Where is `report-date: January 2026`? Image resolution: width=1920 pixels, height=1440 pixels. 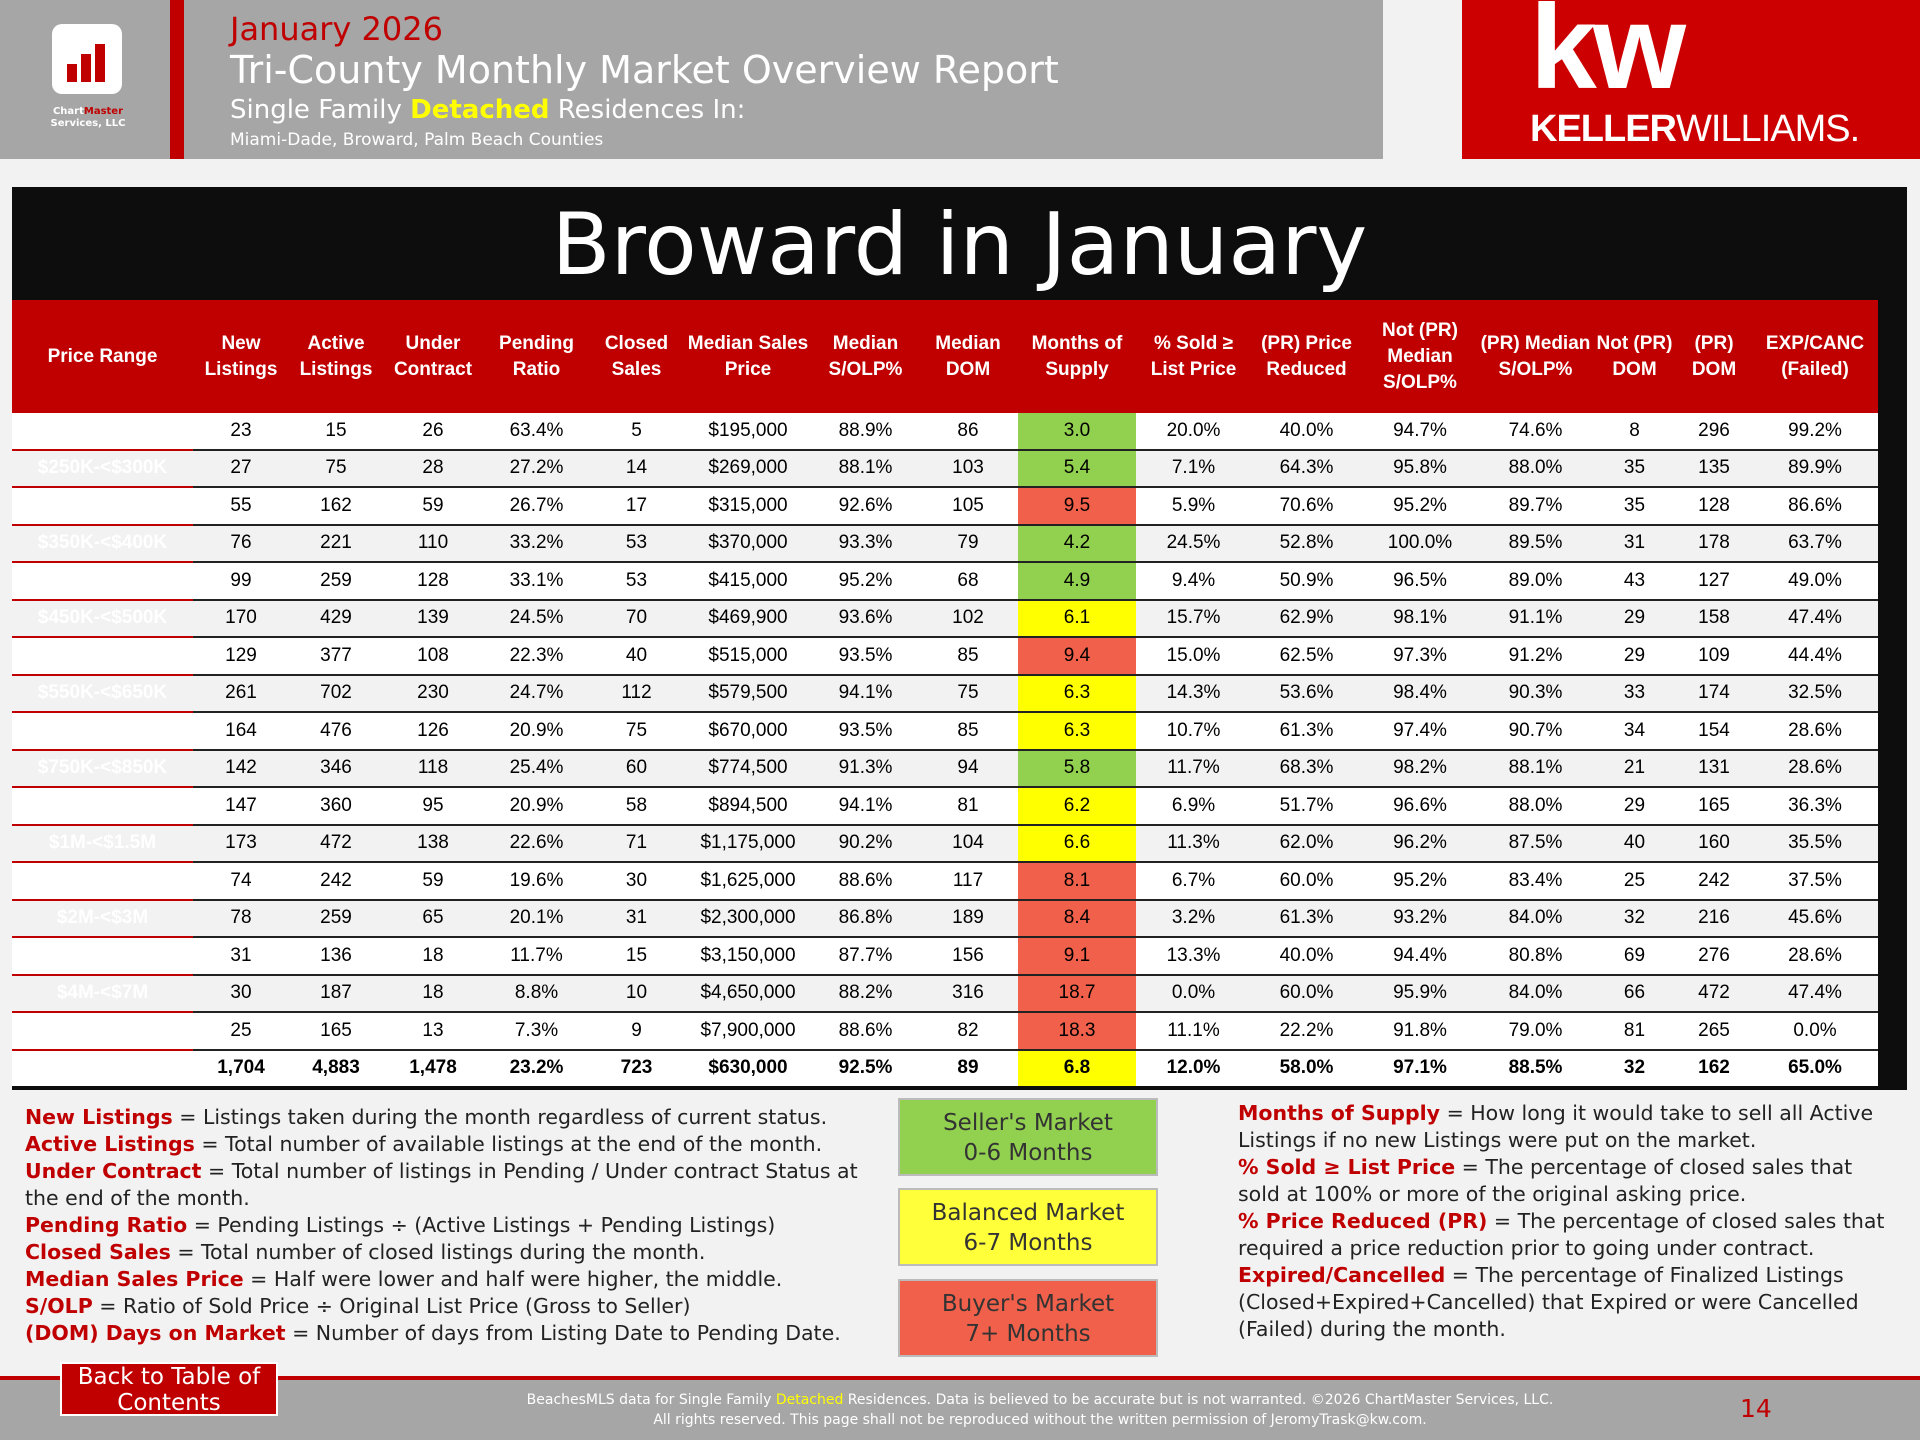
report-date: January 2026 is located at coordinates (336, 29).